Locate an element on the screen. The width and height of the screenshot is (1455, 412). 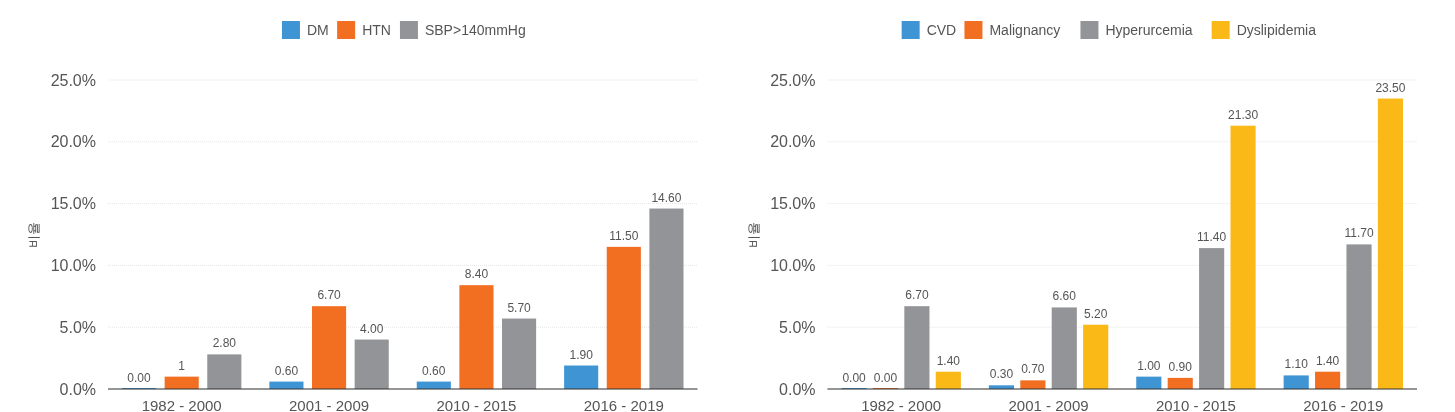
data-label: 11.70 is located at coordinates (1359, 233).